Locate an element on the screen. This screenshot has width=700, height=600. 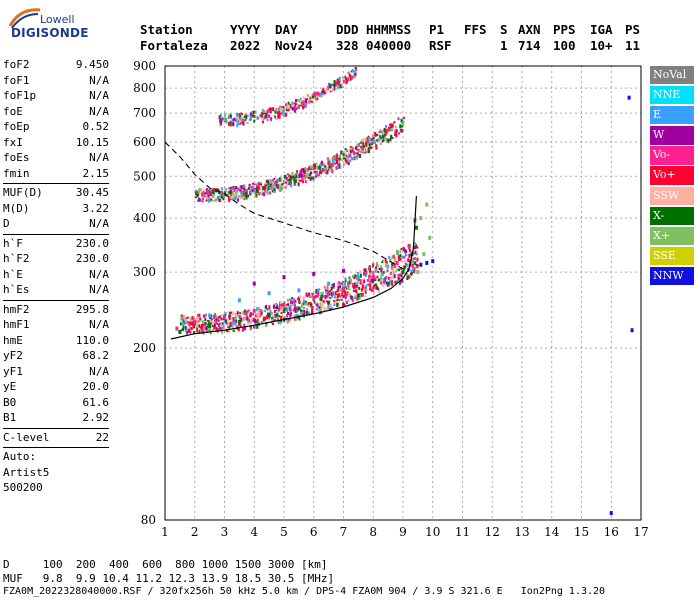
param-key: foEp is located at coordinates (16, 126).